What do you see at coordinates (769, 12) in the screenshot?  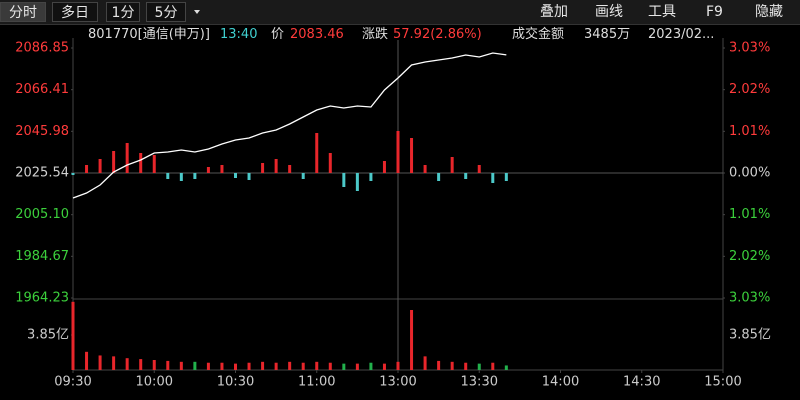 I see `tool-button: 隐藏` at bounding box center [769, 12].